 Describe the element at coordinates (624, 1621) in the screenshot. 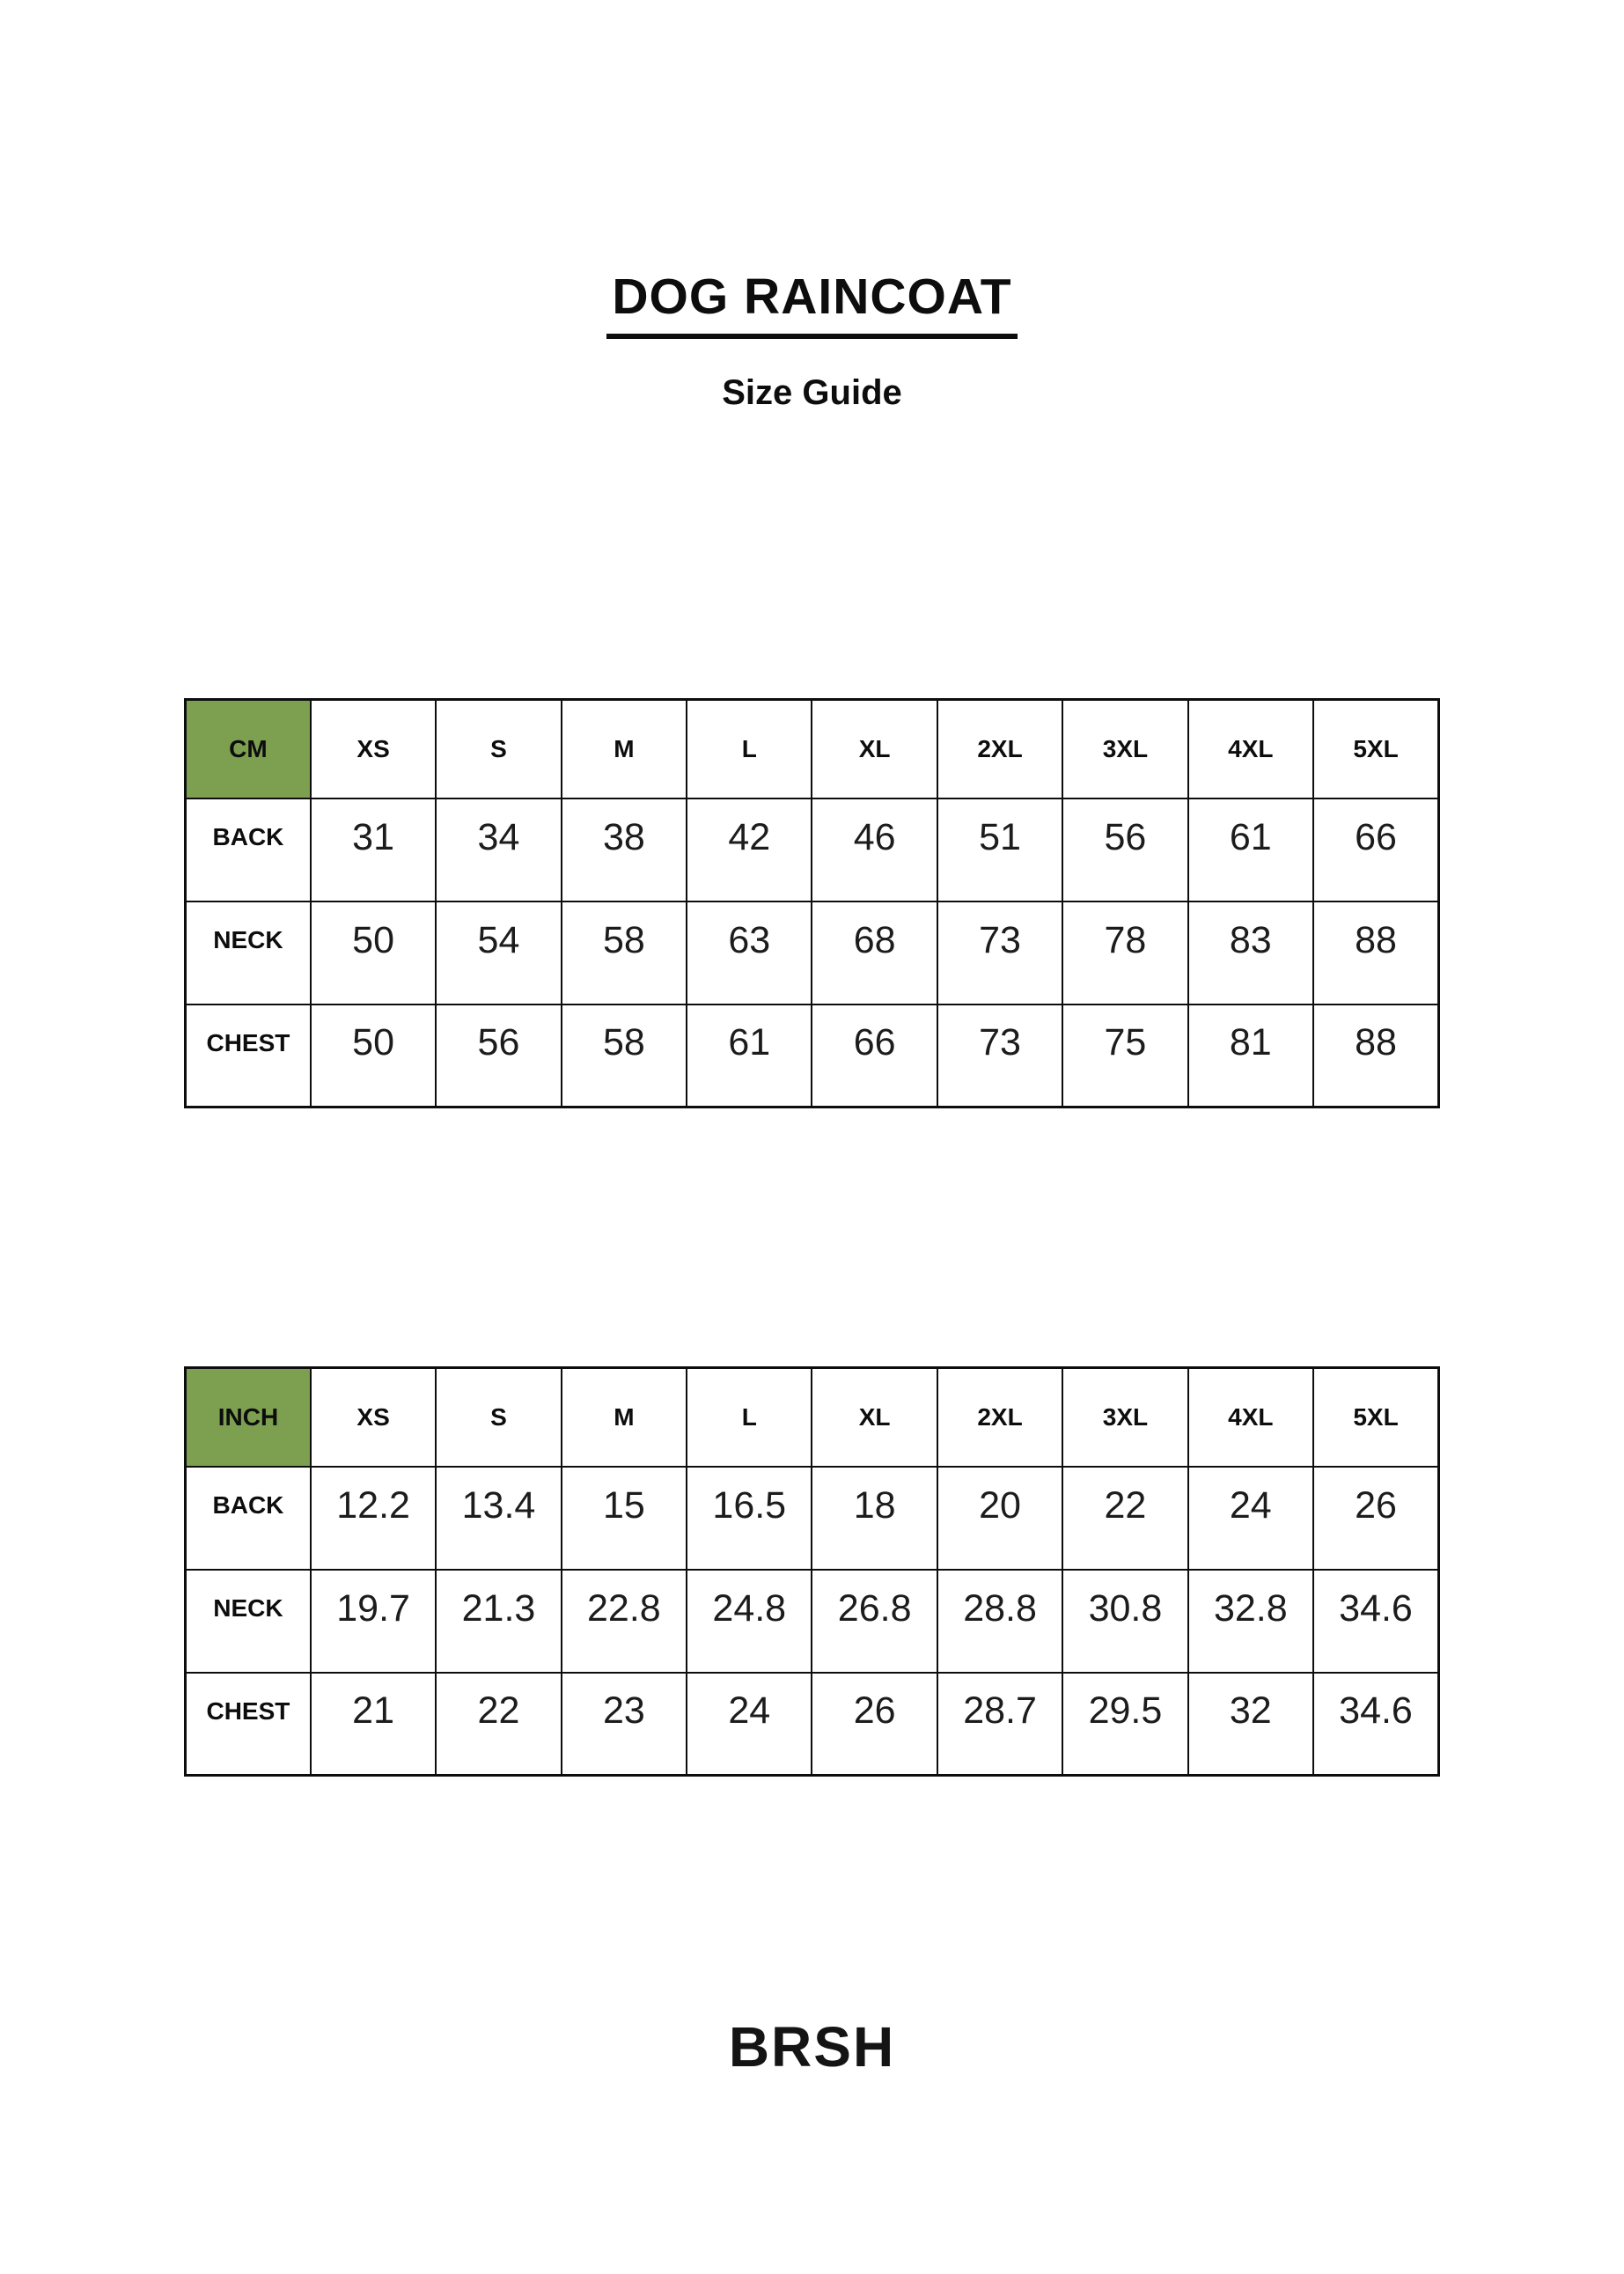

I see `size-value-cell: 22.8` at that location.